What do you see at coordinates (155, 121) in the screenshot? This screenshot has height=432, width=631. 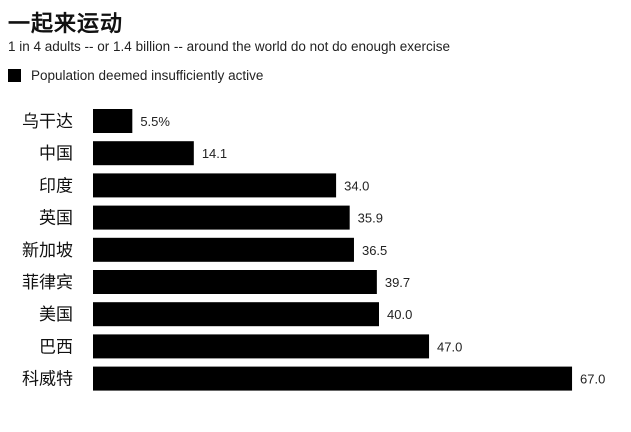 I see `value-label: 5.5%` at bounding box center [155, 121].